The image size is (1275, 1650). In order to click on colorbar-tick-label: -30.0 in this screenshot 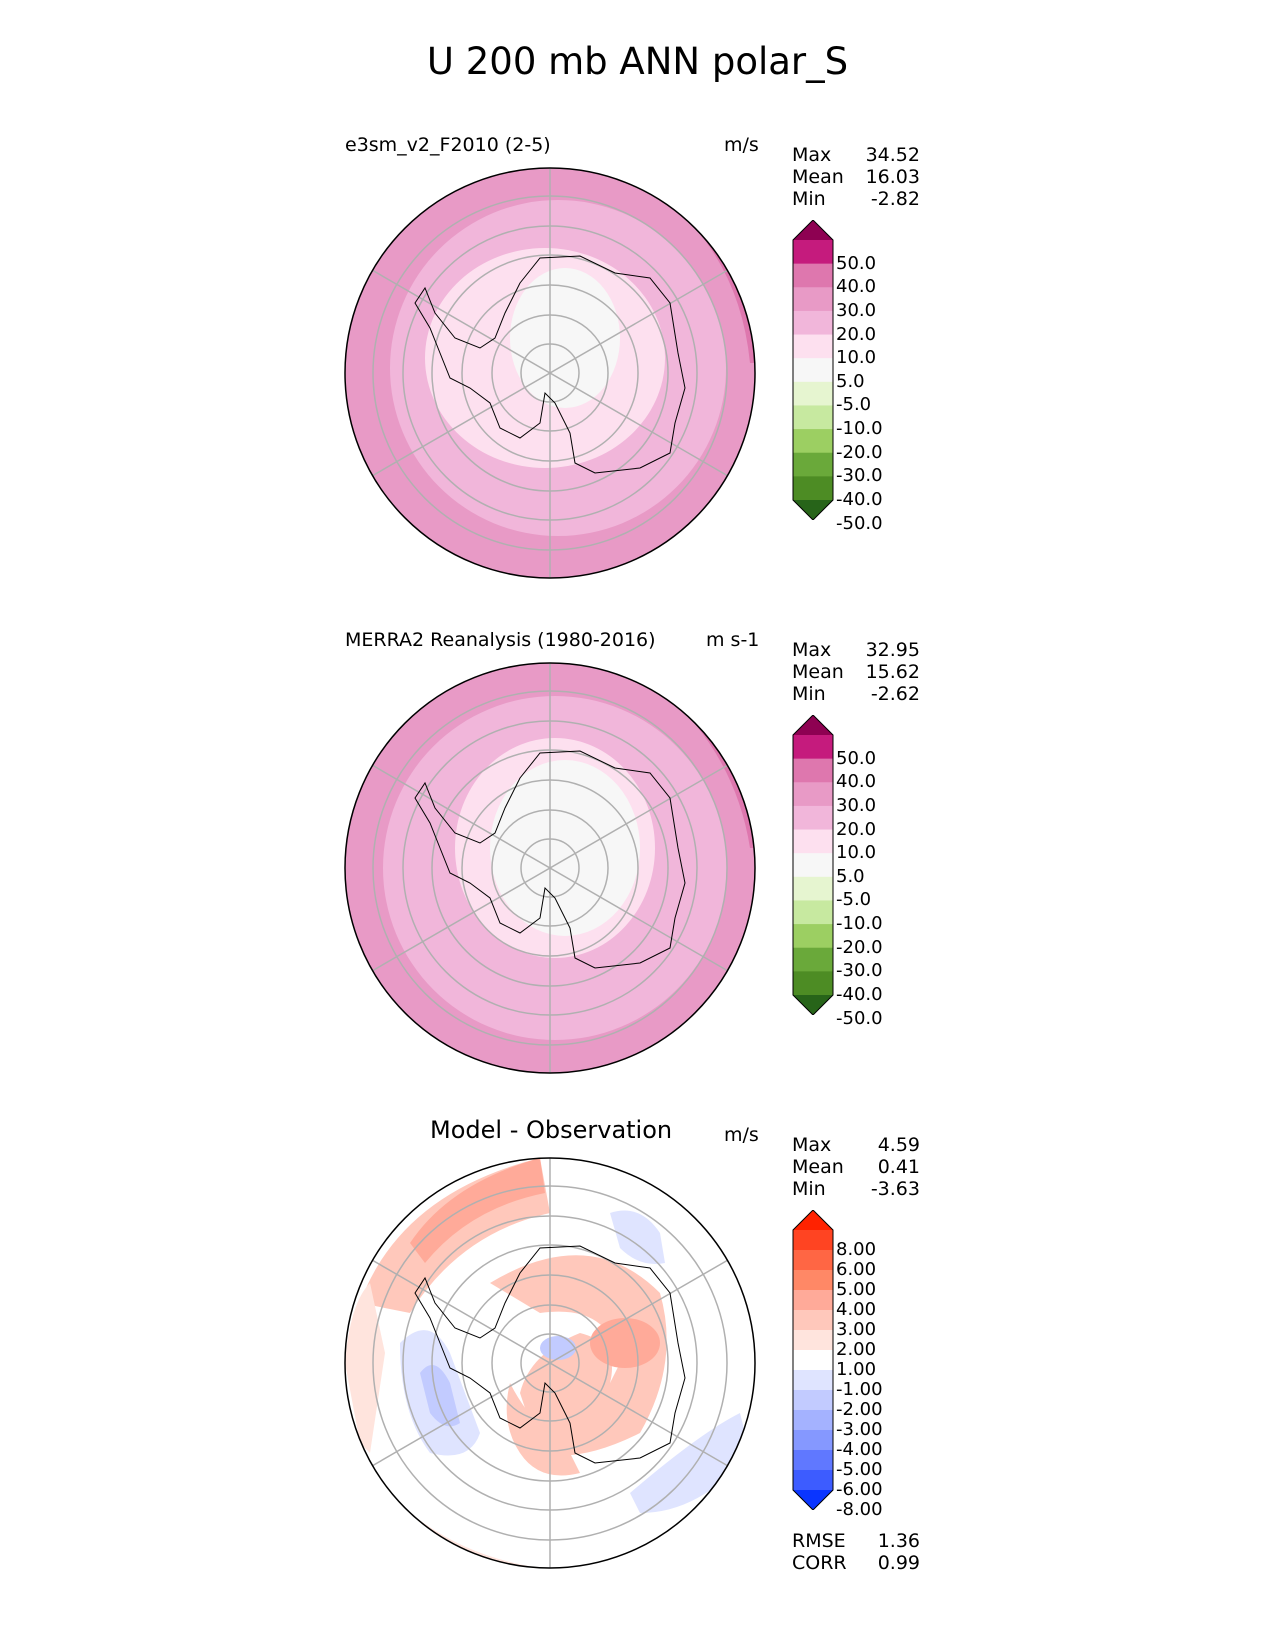, I will do `click(859, 476)`.